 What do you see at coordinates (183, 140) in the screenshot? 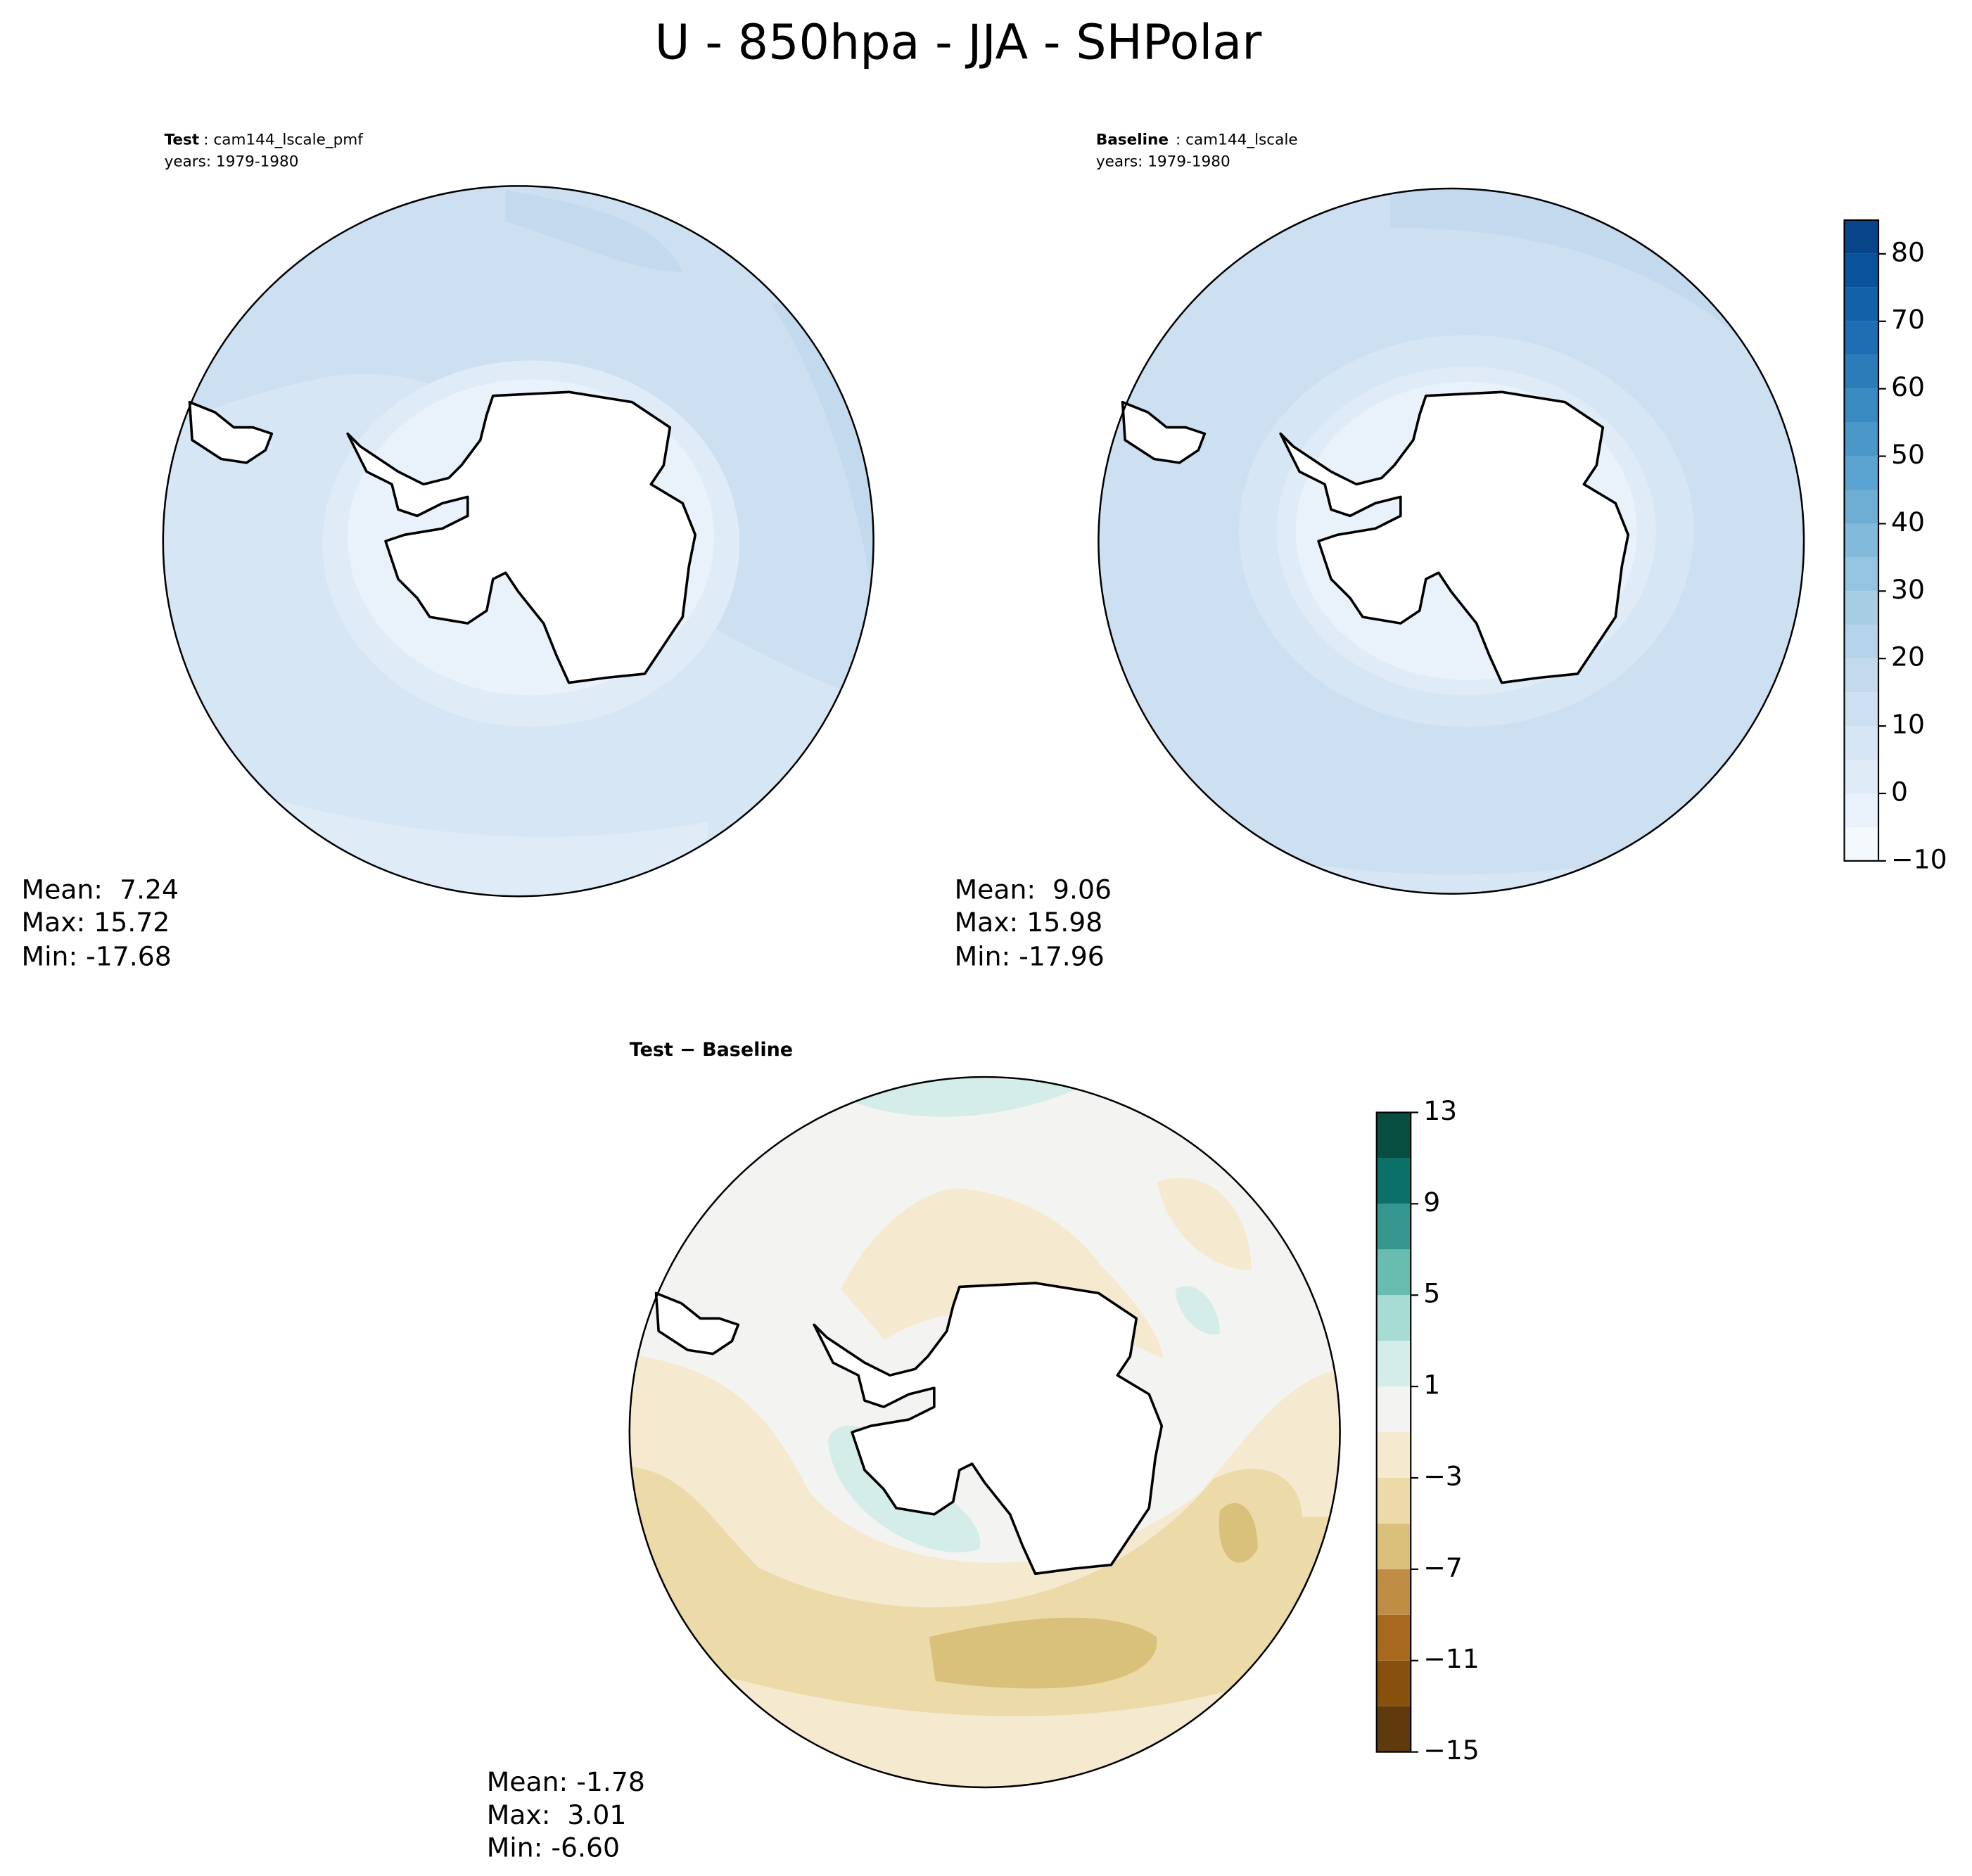
I see `panel-label: Test` at bounding box center [183, 140].